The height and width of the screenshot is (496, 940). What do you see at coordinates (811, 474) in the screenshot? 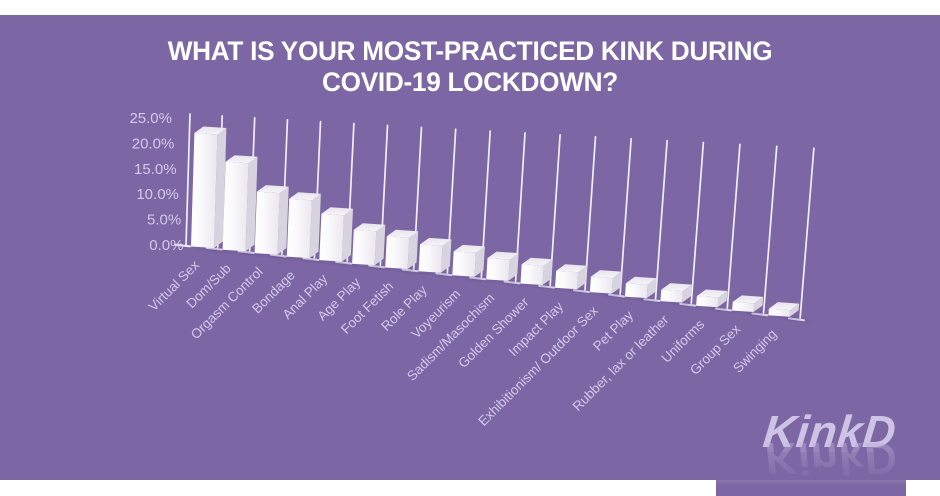
I see `logo-reflection-fade` at bounding box center [811, 474].